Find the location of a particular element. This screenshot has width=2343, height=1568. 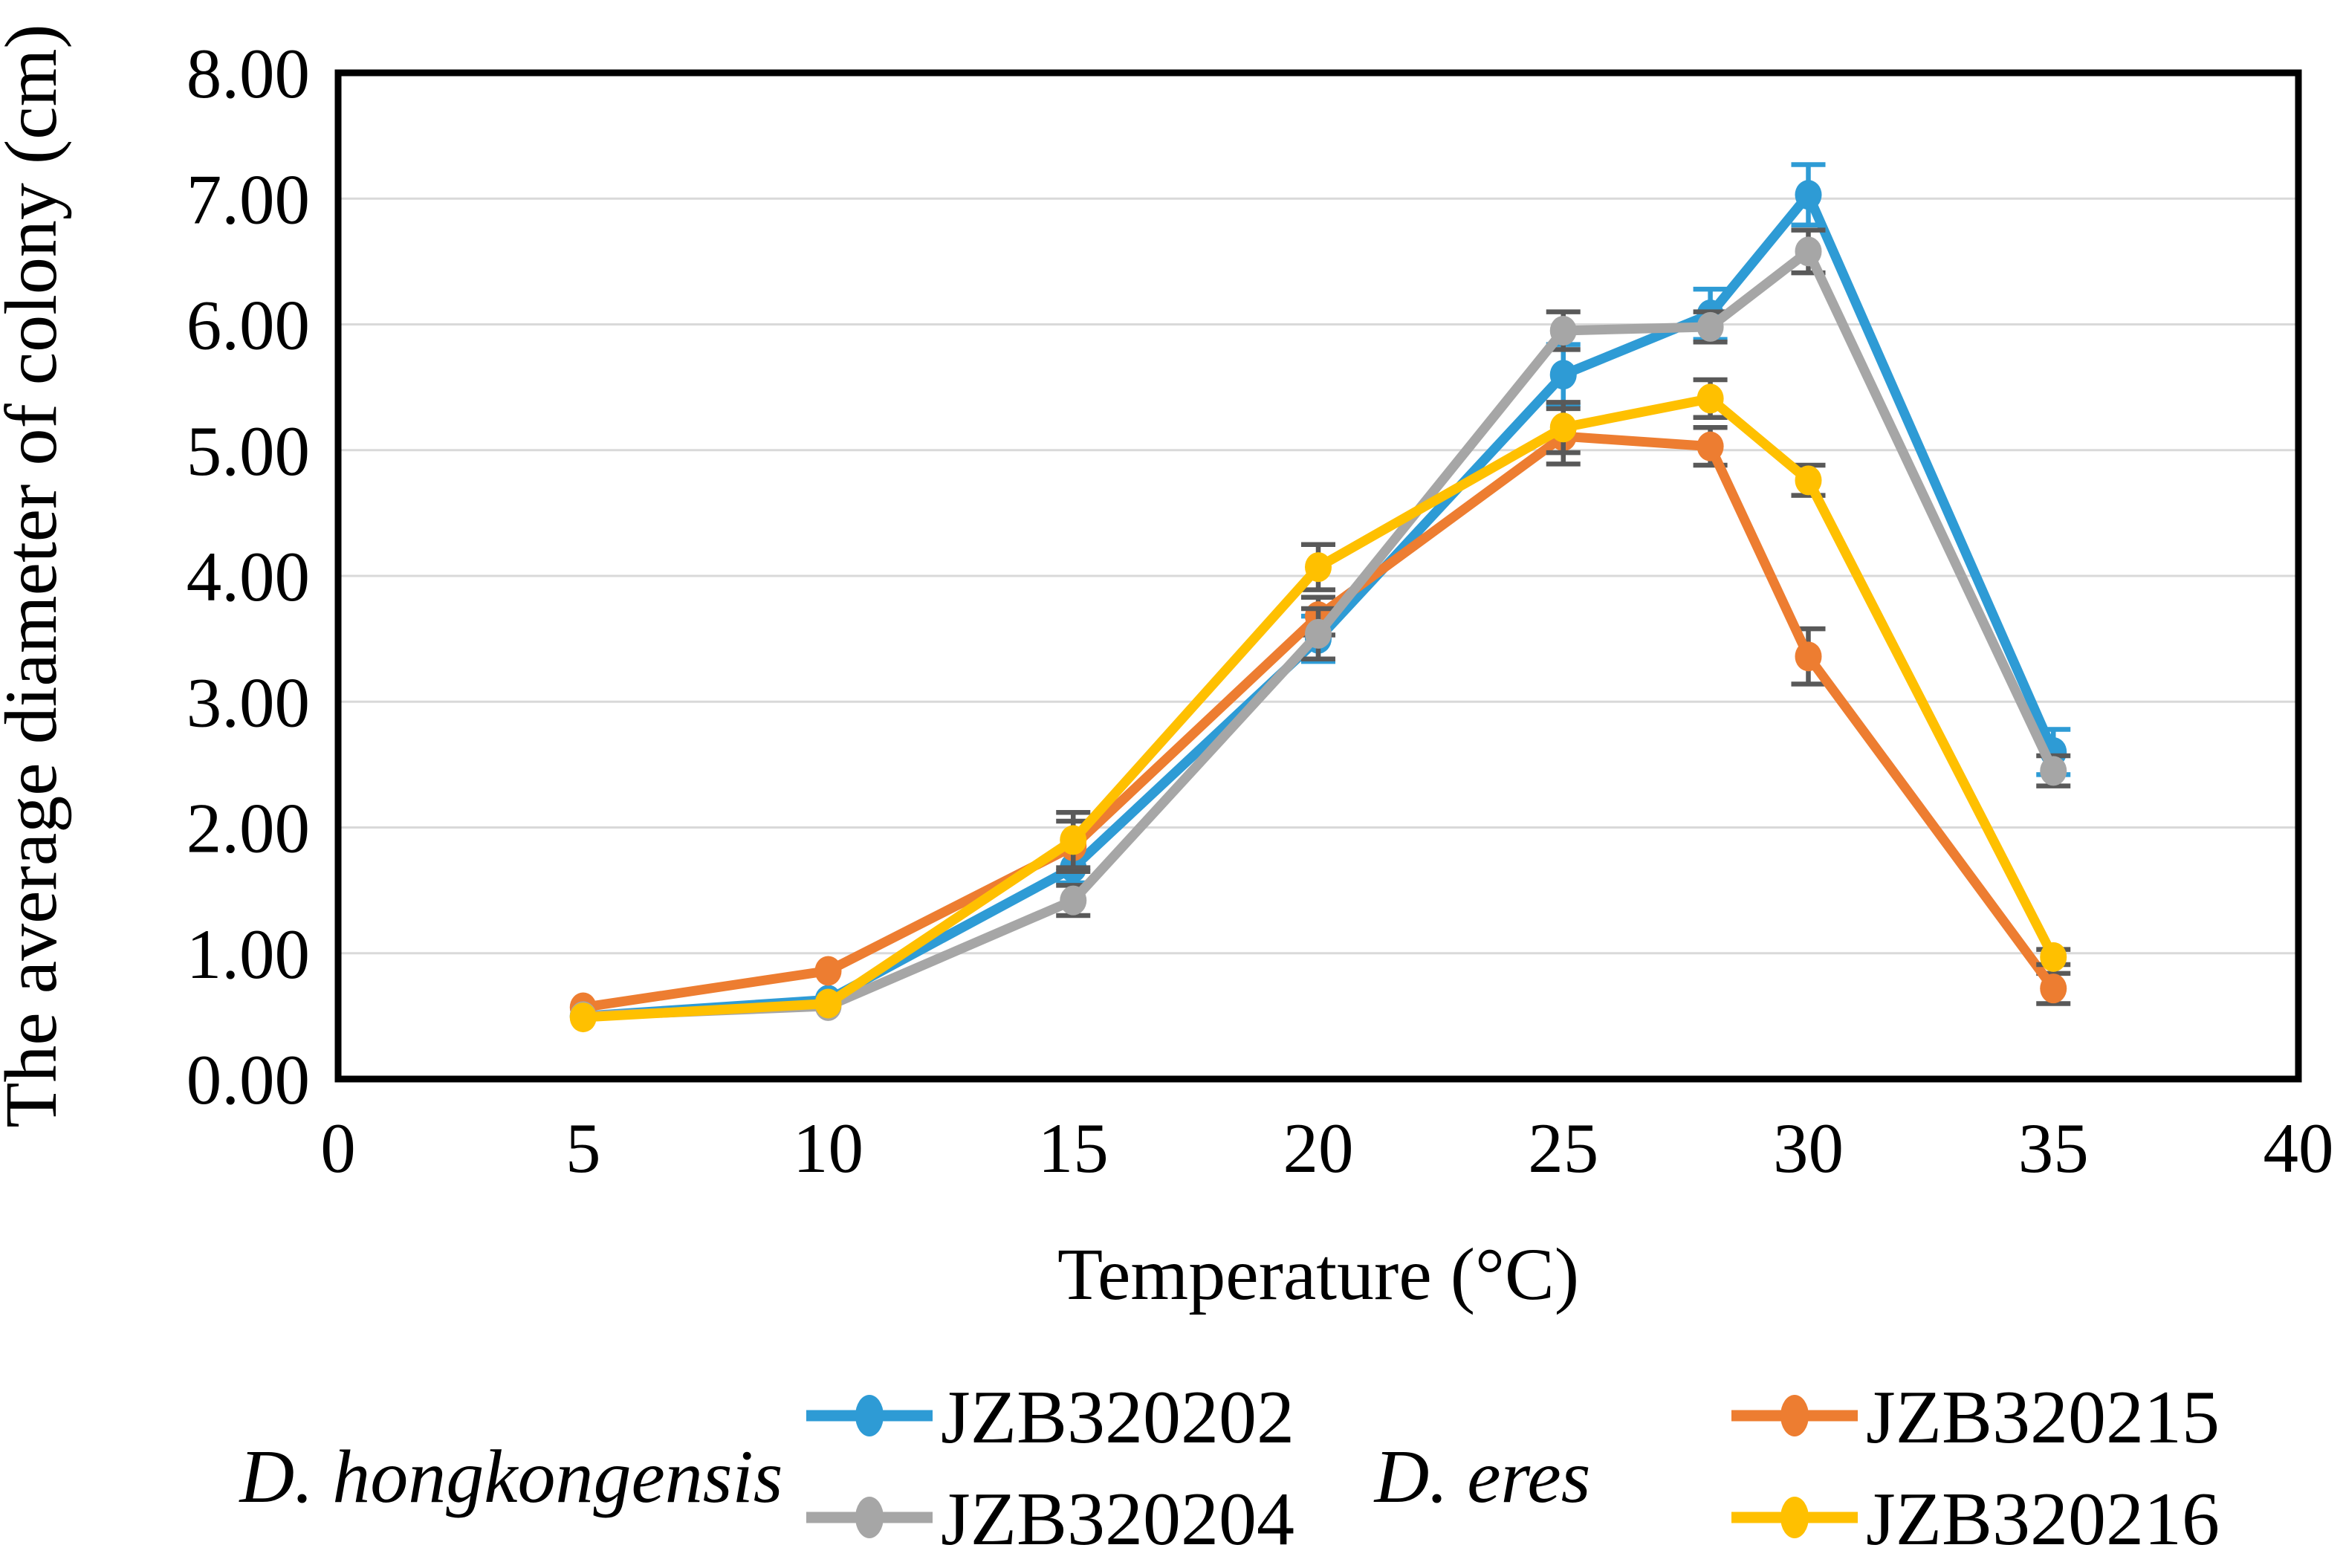

y-tick-label: 8.00 is located at coordinates (248, 73).